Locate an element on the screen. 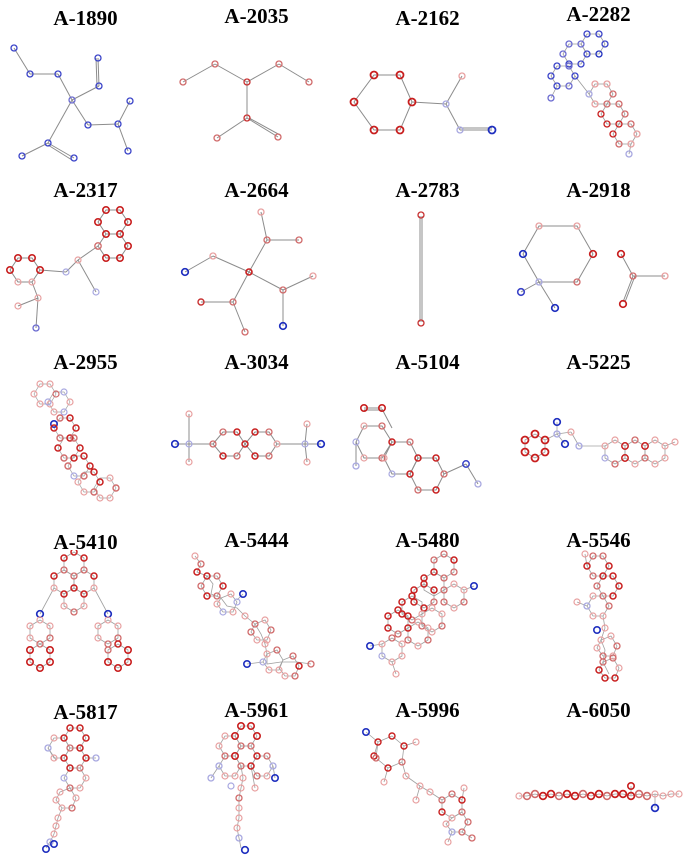 This screenshot has height=864, width=685. panel-a-5225: A-5225 is located at coordinates (598, 430).